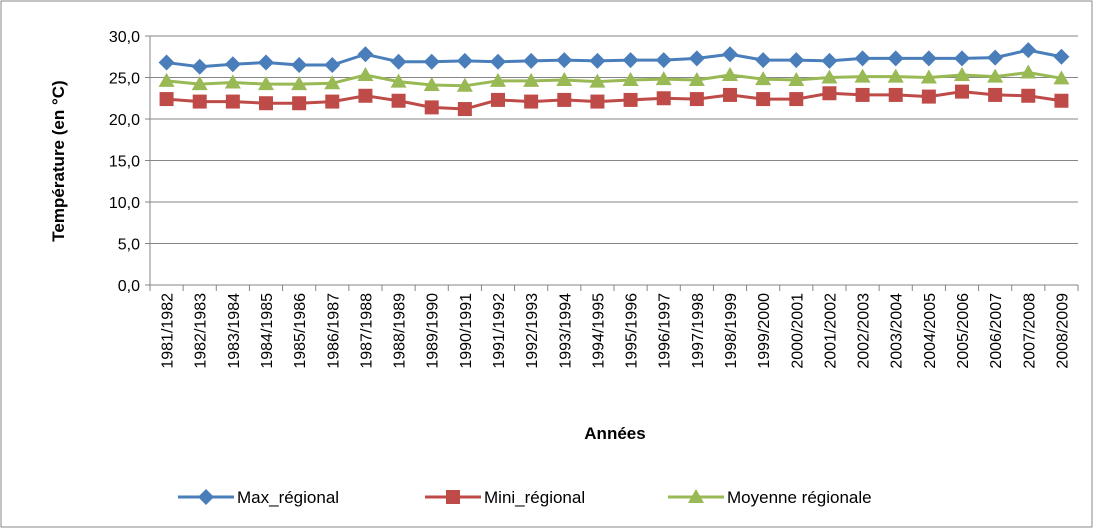  Describe the element at coordinates (797, 331) in the screenshot. I see `x-tick-label: 2000/2001` at that location.